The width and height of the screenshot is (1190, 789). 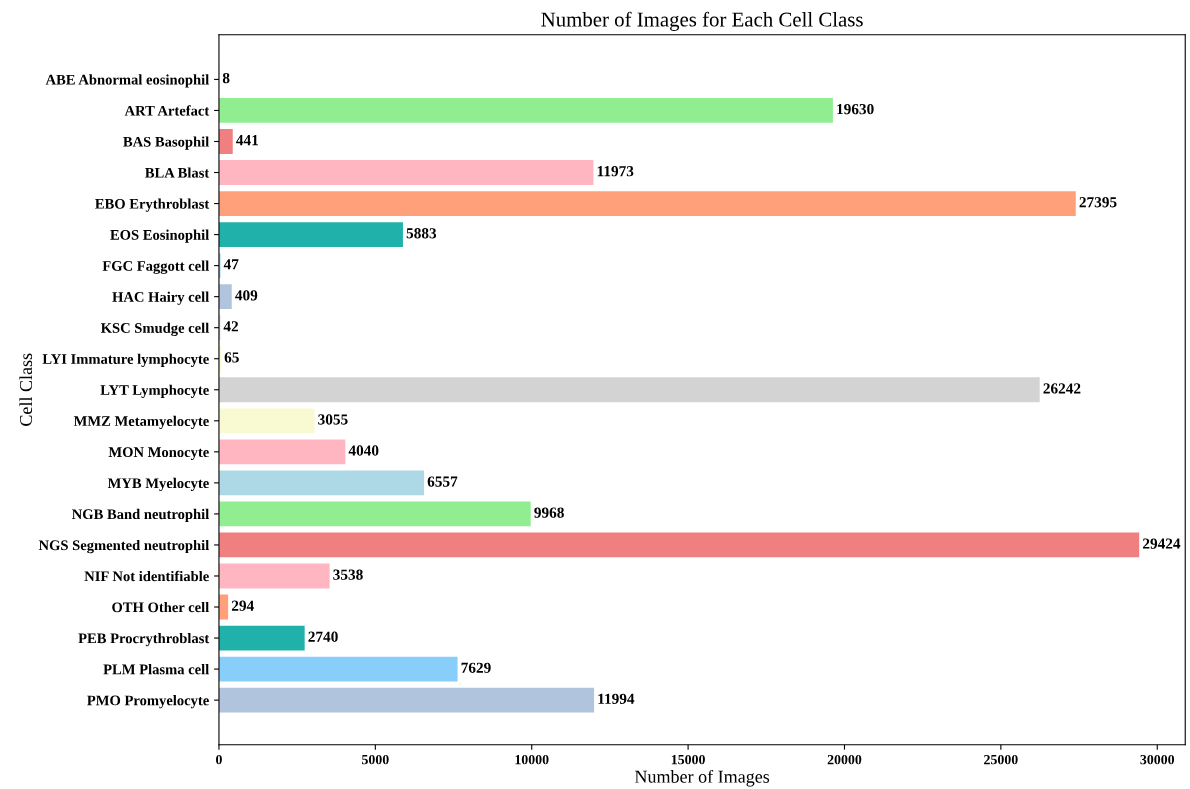 I want to click on data-label: 26242, so click(x=1062, y=388).